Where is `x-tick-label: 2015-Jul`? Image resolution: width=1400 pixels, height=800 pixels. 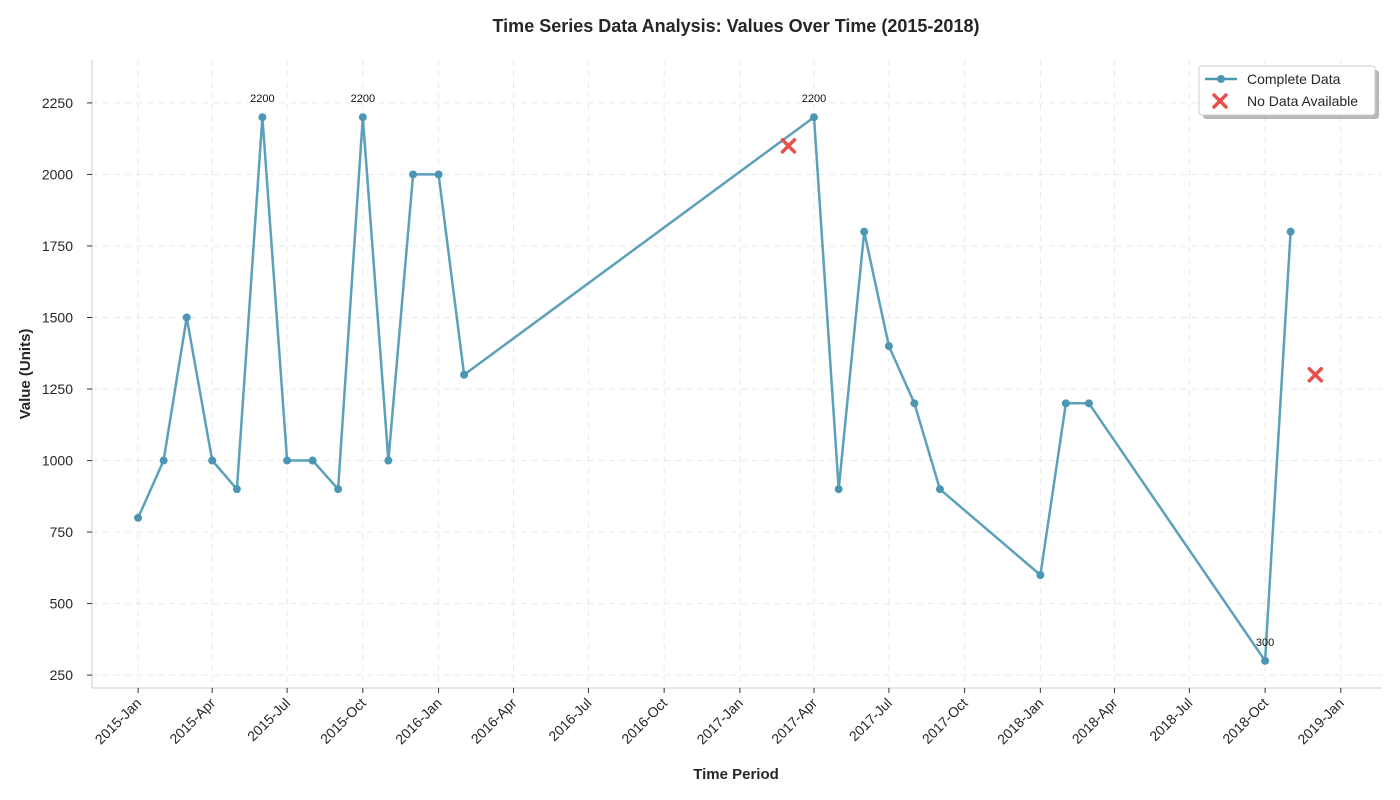
x-tick-label: 2015-Jul is located at coordinates (268, 719).